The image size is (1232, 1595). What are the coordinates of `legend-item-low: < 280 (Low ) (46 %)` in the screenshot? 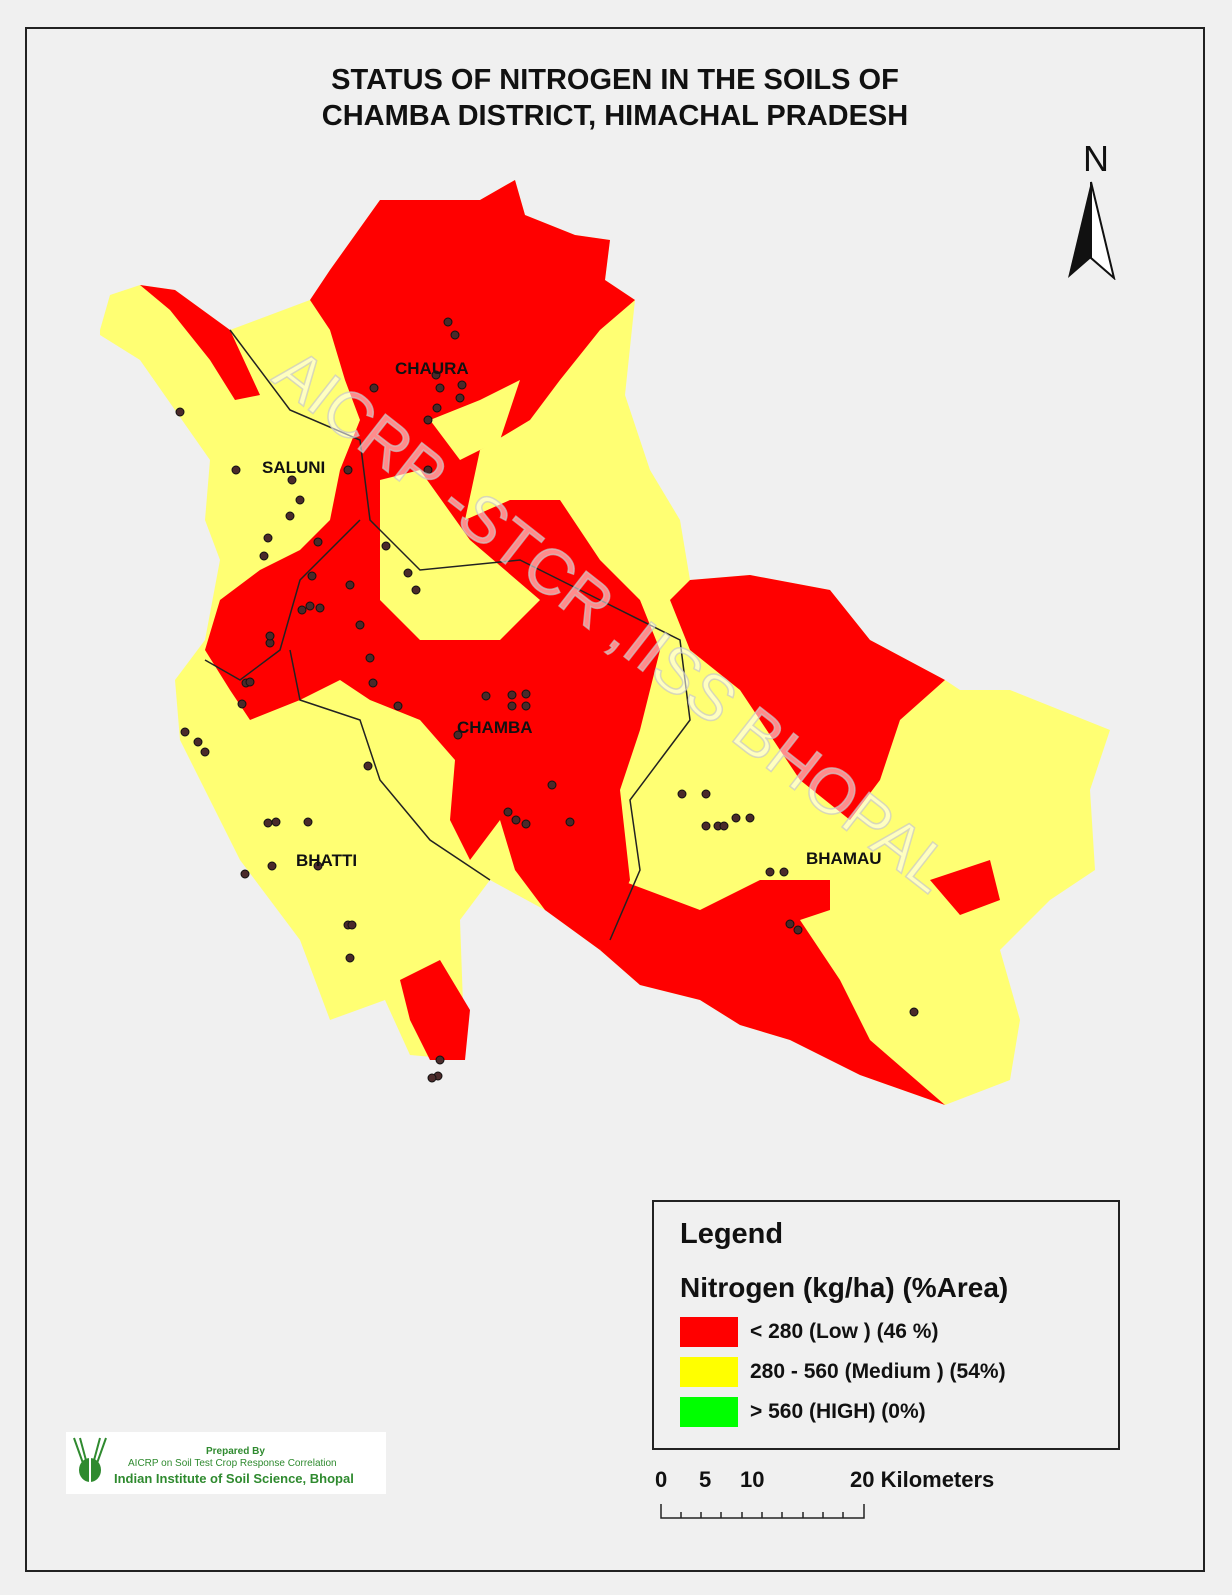 It's located at (809, 1332).